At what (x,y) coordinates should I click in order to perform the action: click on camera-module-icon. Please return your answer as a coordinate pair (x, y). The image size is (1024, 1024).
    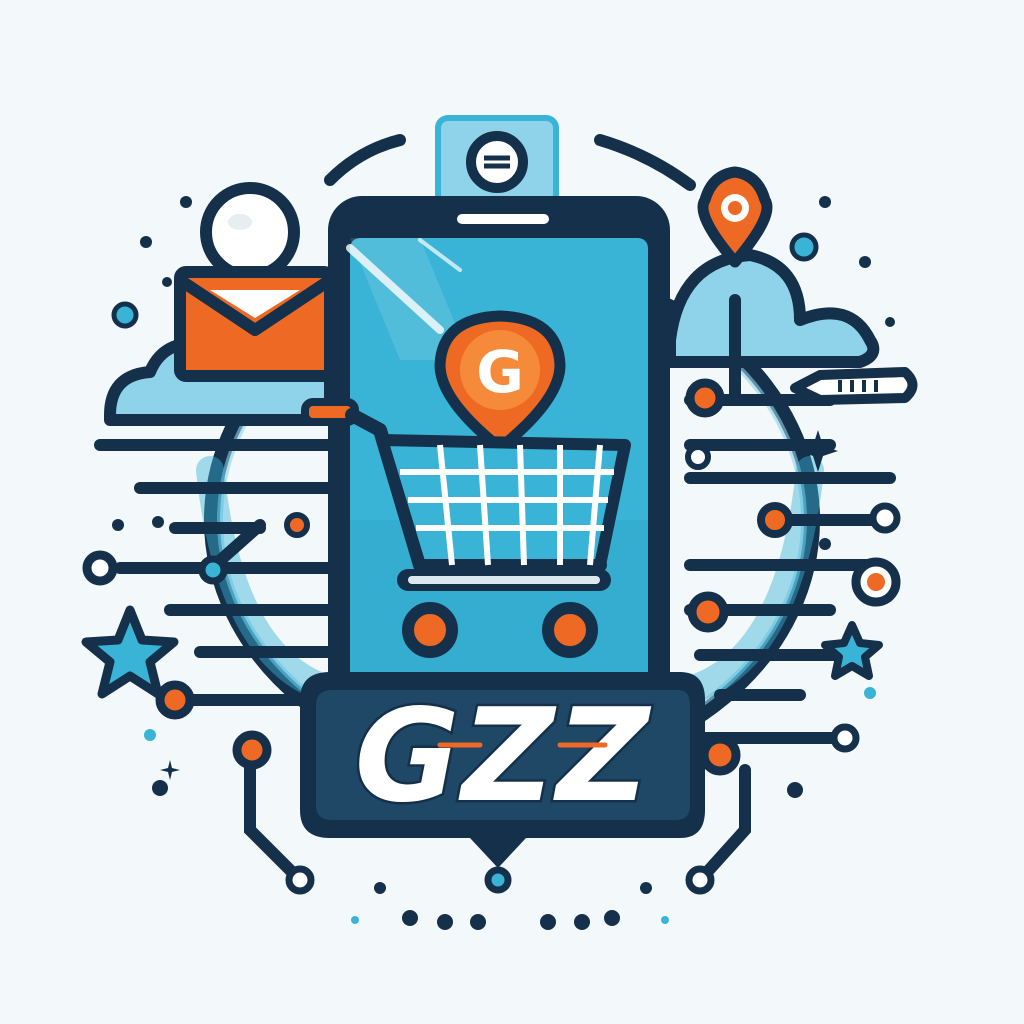
    Looking at the image, I should click on (497, 161).